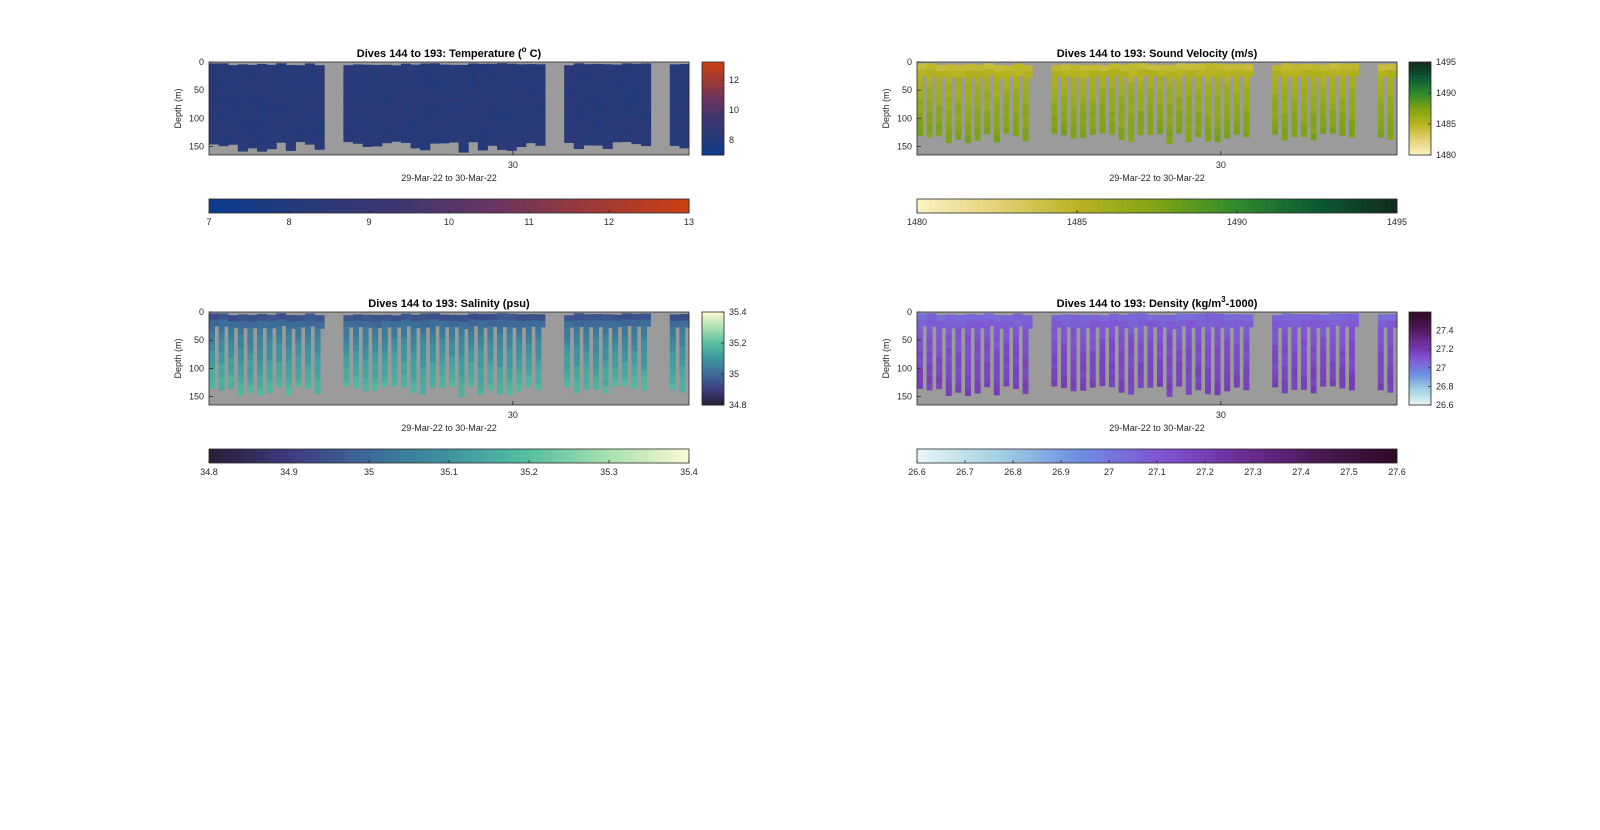  Describe the element at coordinates (713, 131) in the screenshot. I see `temperature-side-colorbar-segment` at that location.